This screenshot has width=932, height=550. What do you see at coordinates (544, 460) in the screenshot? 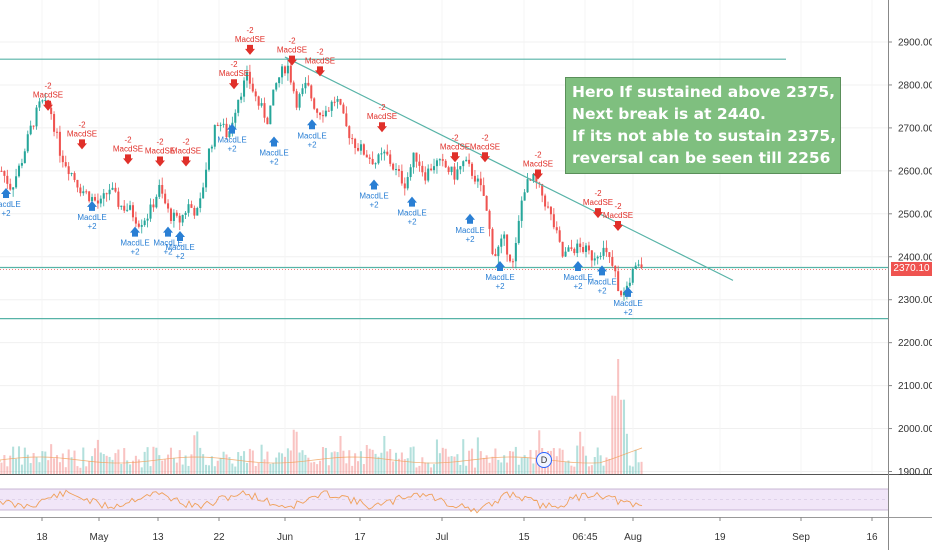
I see `dividend-badge: D` at bounding box center [544, 460].